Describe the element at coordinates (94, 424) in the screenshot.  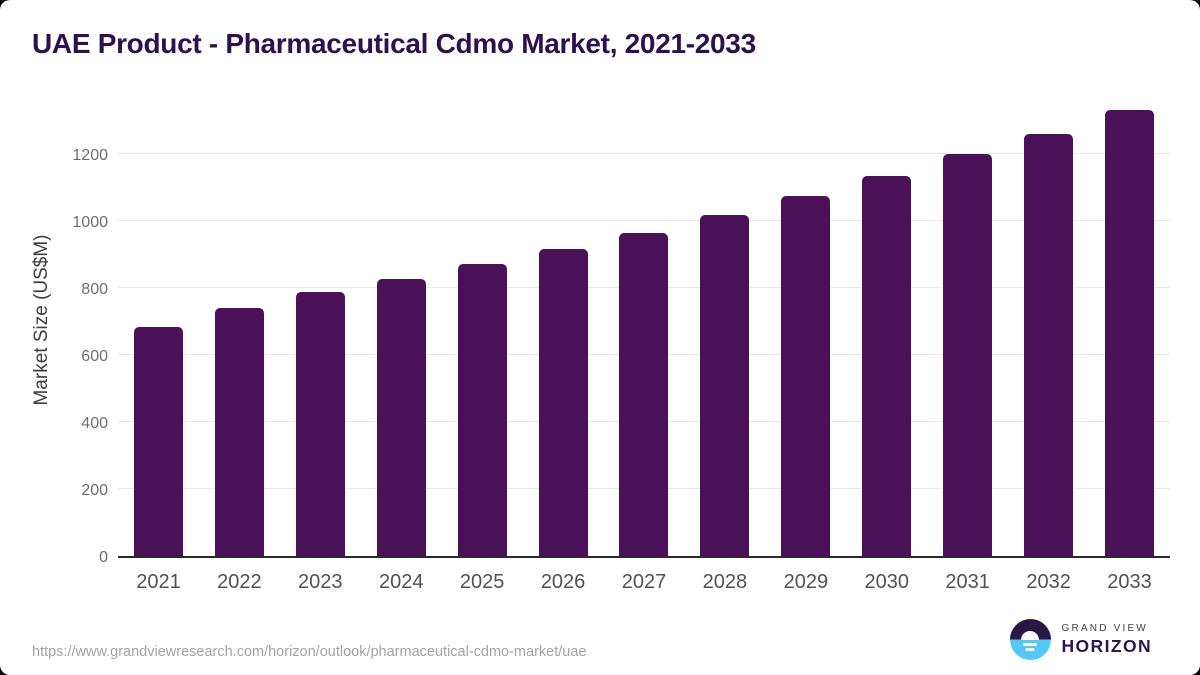
I see `y-tick-label-400: 400` at that location.